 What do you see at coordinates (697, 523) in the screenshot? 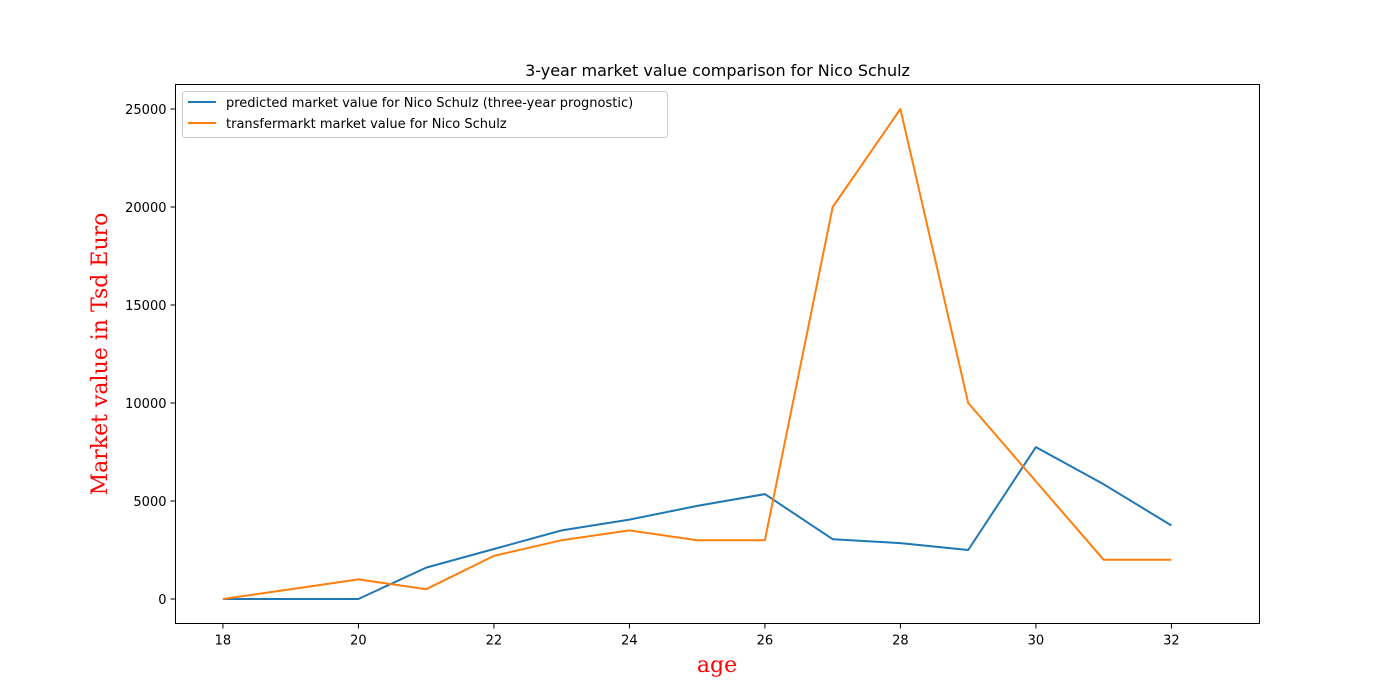
I see `series-line-predicted` at bounding box center [697, 523].